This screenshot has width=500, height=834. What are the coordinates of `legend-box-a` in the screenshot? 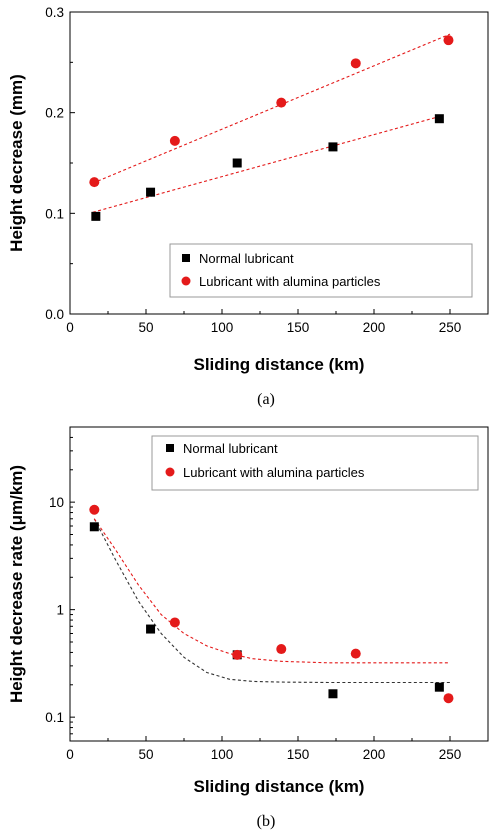 It's located at (321, 270).